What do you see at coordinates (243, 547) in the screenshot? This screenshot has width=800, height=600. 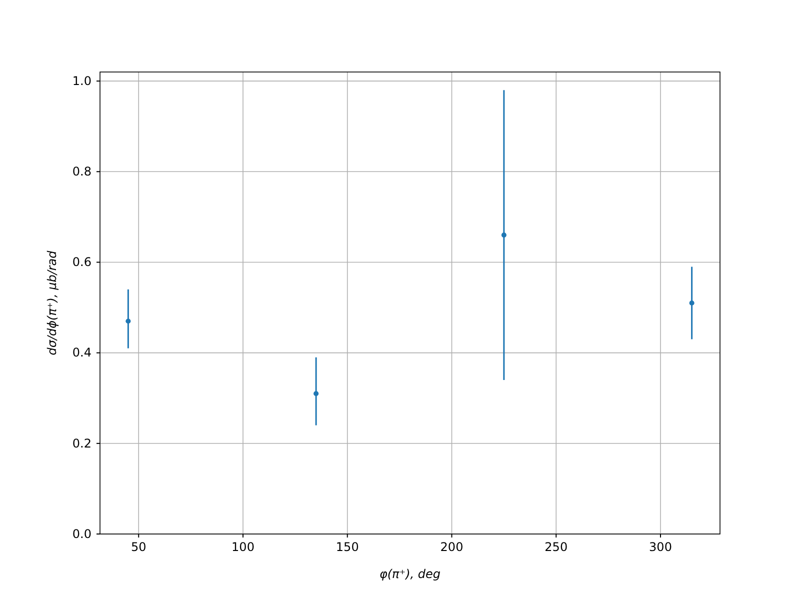 I see `x-tick-label: 100` at bounding box center [243, 547].